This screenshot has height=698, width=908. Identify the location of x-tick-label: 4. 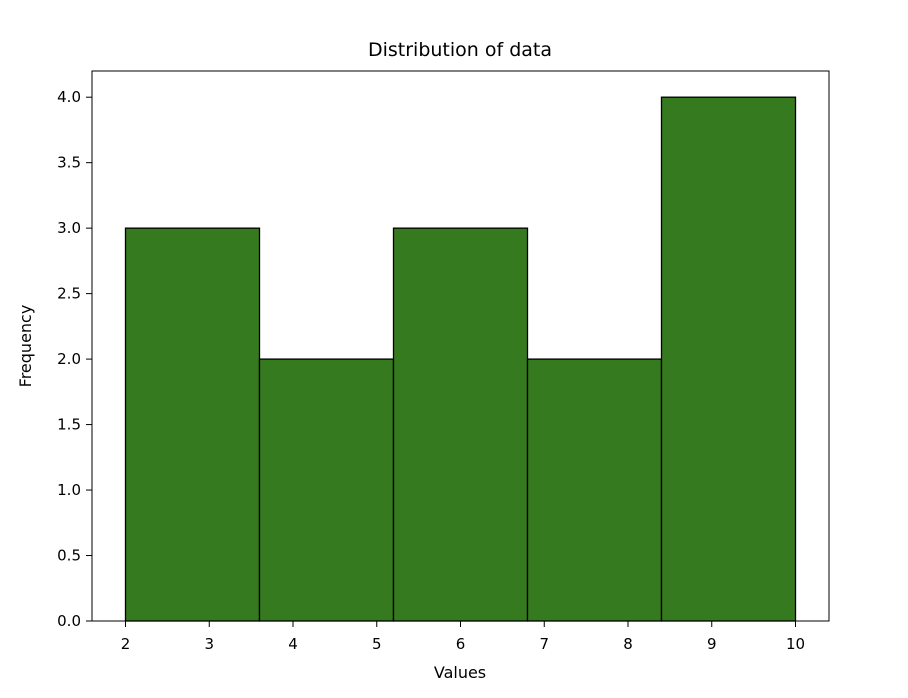
(293, 644).